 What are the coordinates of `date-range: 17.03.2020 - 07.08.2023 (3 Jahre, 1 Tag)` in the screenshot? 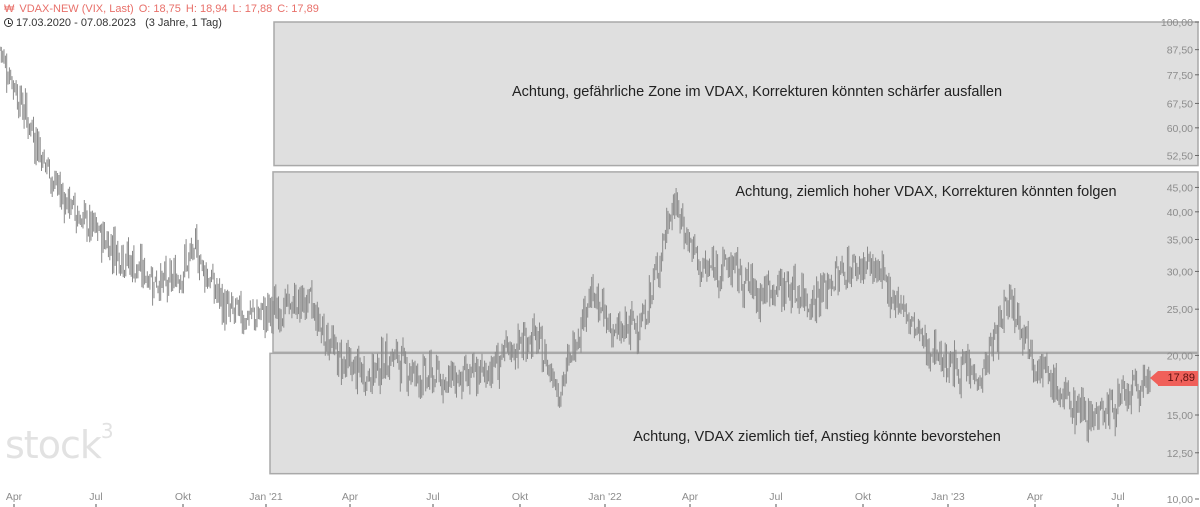 It's located at (113, 23).